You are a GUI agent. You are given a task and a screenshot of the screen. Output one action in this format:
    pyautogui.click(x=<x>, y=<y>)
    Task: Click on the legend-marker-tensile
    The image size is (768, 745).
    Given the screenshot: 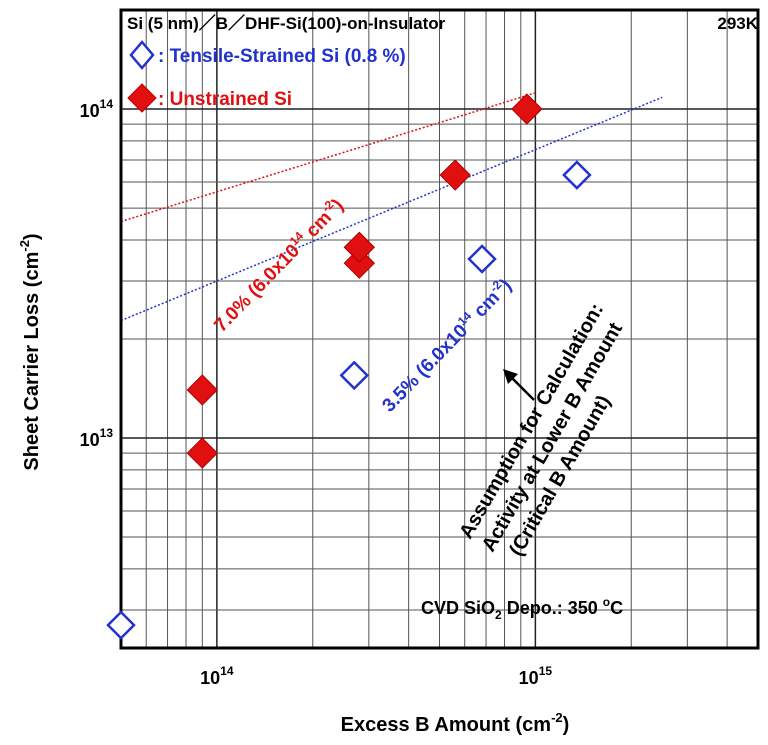 What is the action you would take?
    pyautogui.click(x=142, y=55)
    